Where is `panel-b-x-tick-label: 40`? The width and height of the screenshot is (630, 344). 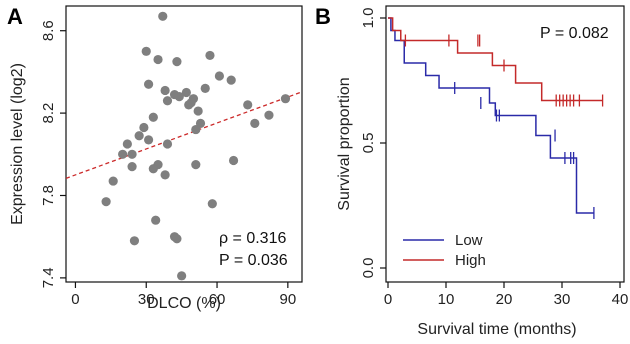
panel-b-x-tick-label: 40 is located at coordinates (620, 299).